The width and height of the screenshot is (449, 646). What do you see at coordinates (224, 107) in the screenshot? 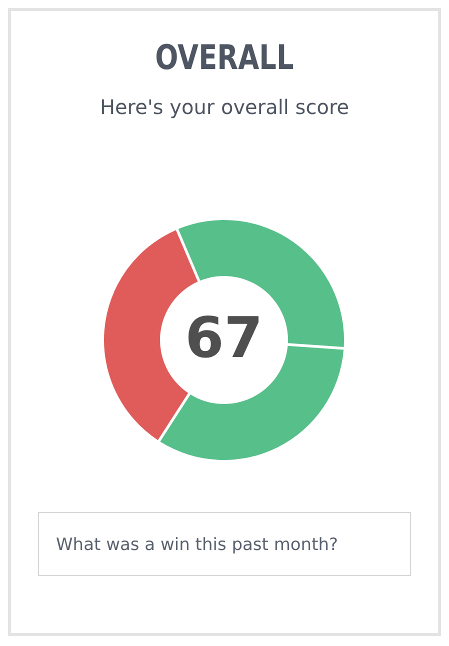
I see `chart-subtitle: Here's your overall score` at bounding box center [224, 107].